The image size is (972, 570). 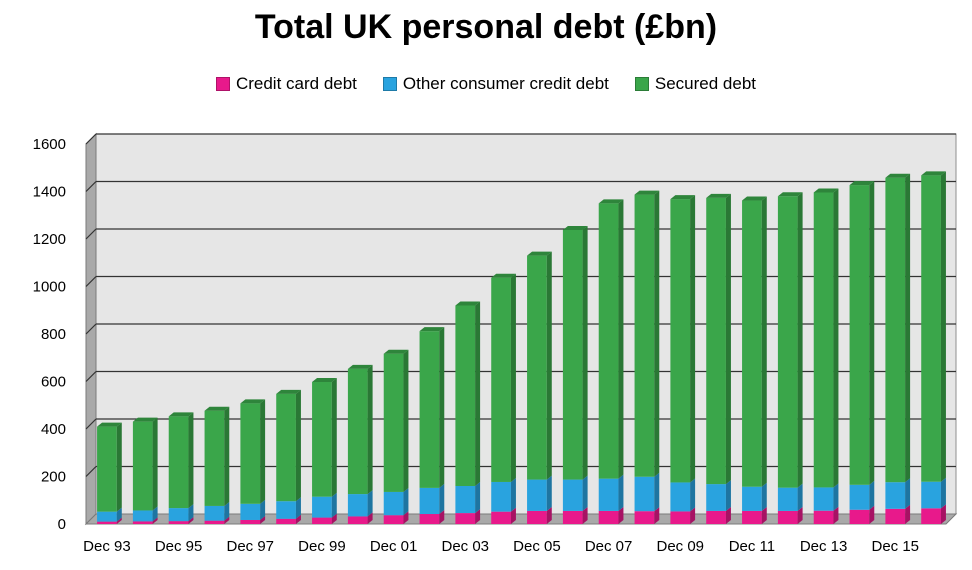 What do you see at coordinates (250, 546) in the screenshot?
I see `x-tick-label: Dec 97` at bounding box center [250, 546].